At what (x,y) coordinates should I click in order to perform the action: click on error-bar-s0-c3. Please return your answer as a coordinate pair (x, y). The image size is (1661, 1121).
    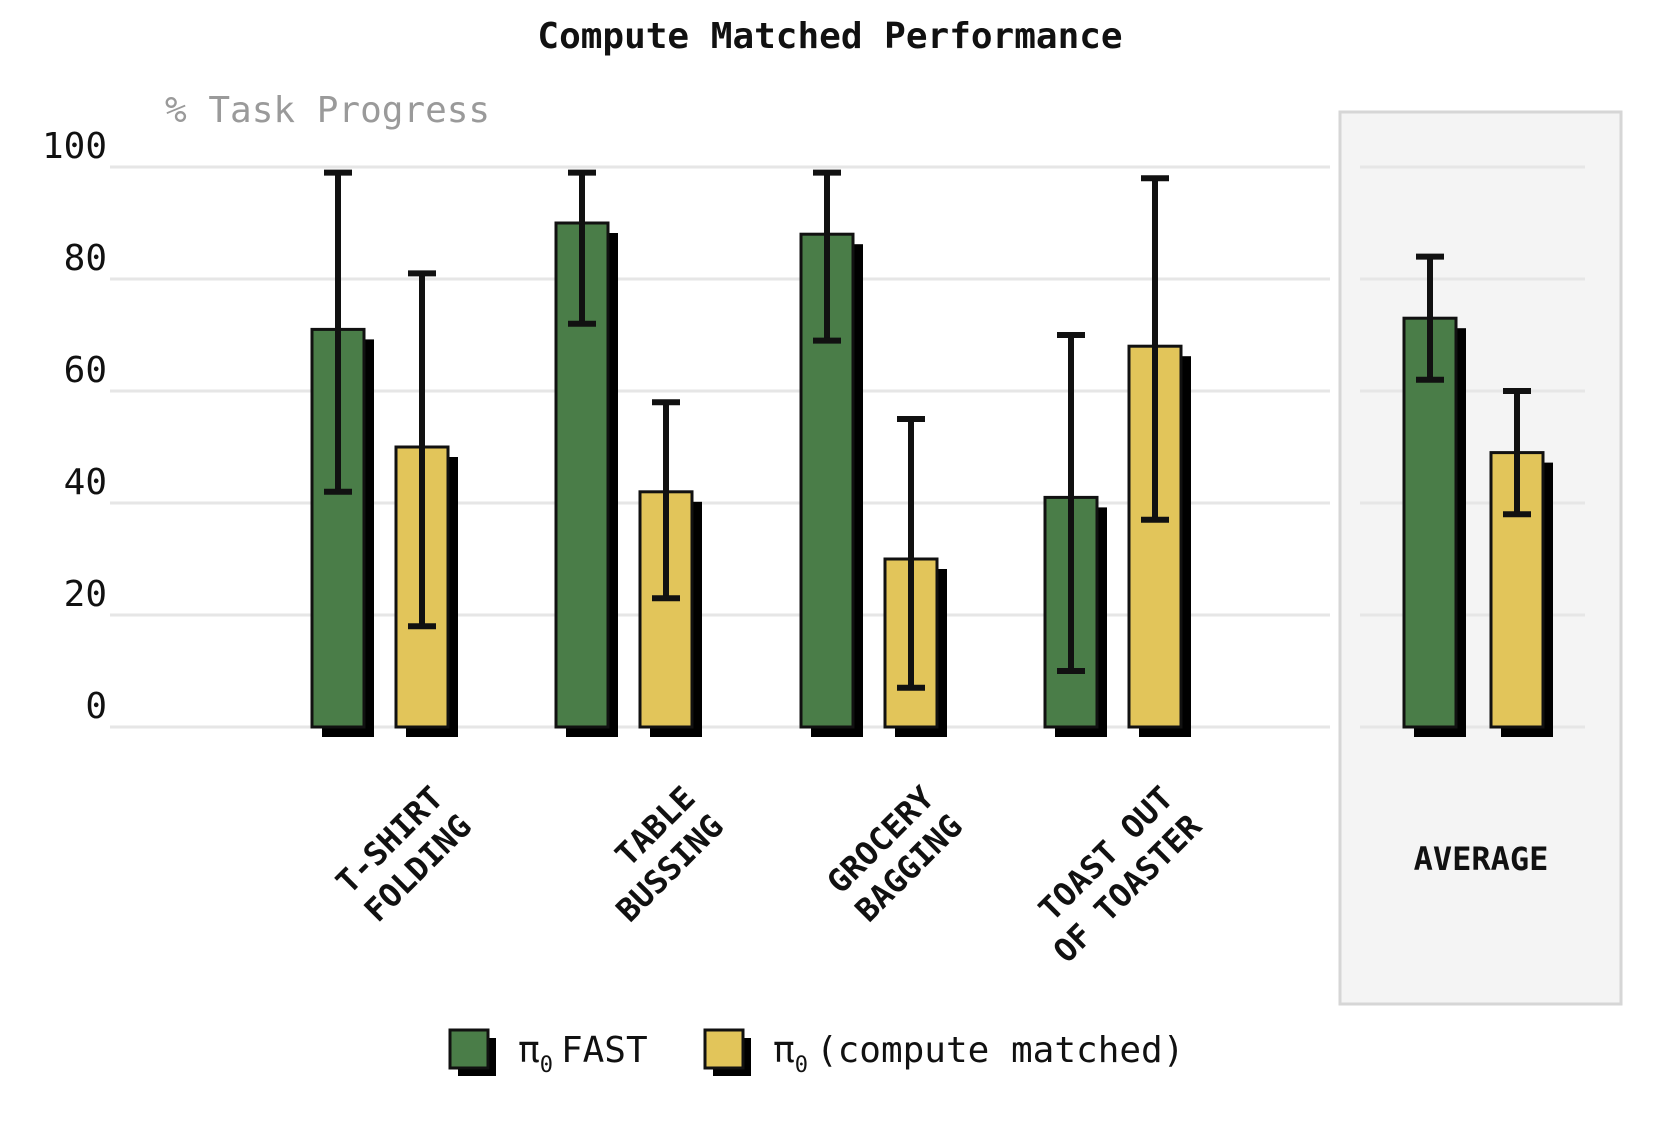
    Looking at the image, I should click on (1071, 503).